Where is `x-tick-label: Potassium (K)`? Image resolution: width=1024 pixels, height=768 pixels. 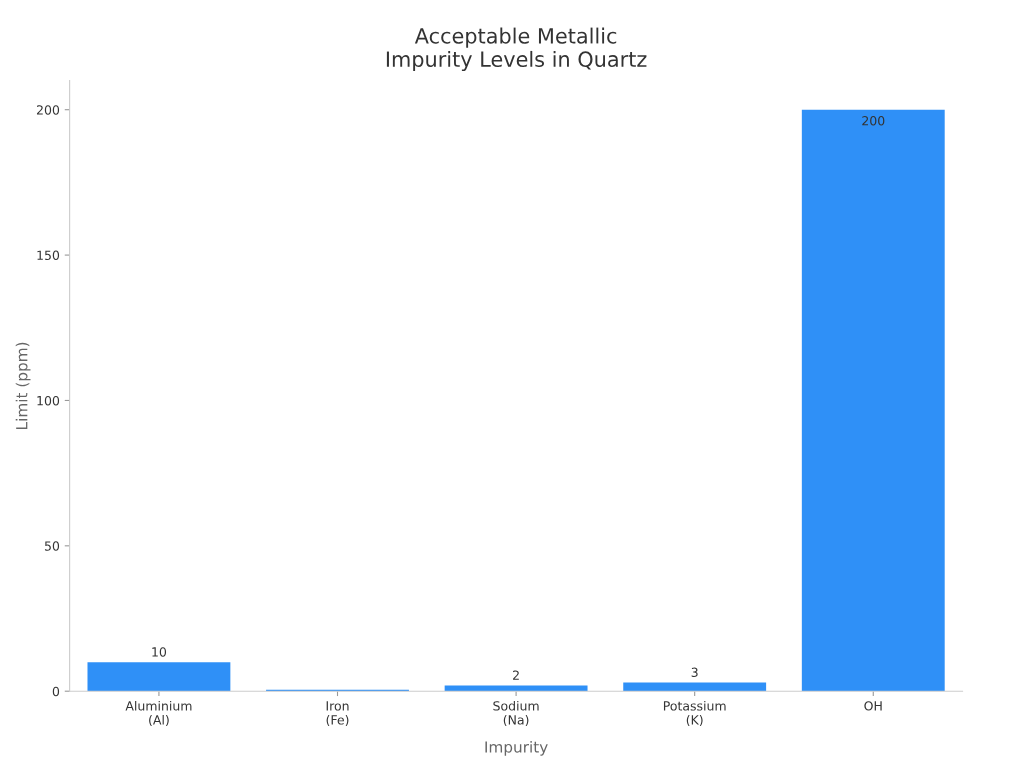
x-tick-label: Potassium (K) is located at coordinates (694, 713).